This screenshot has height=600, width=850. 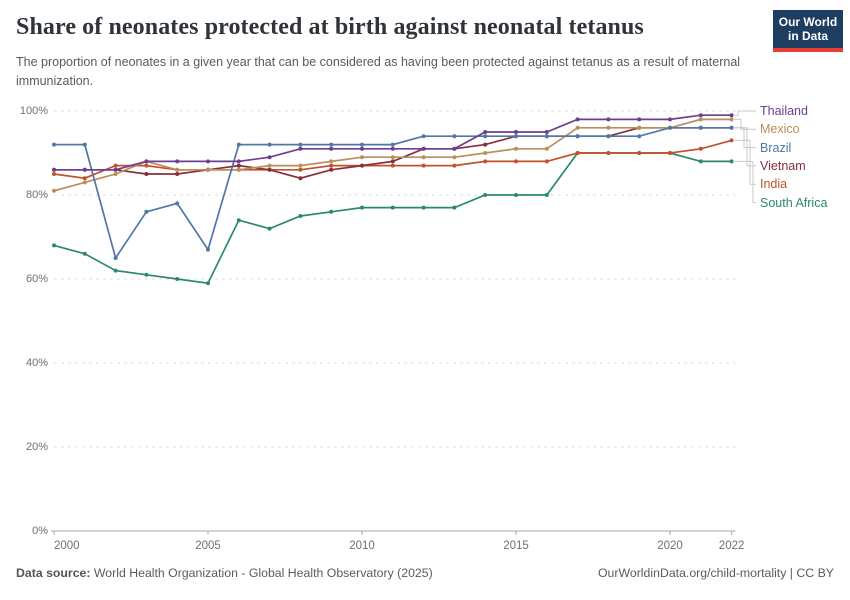 What do you see at coordinates (780, 129) in the screenshot?
I see `legend-label-mexico: Mexico` at bounding box center [780, 129].